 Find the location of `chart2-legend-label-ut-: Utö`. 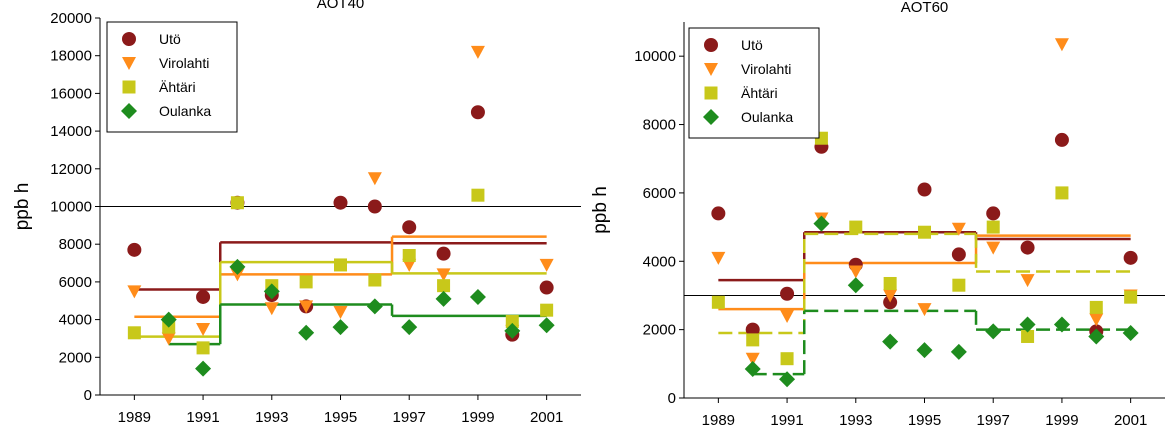

chart2-legend-label-ut-: Utö is located at coordinates (752, 45).